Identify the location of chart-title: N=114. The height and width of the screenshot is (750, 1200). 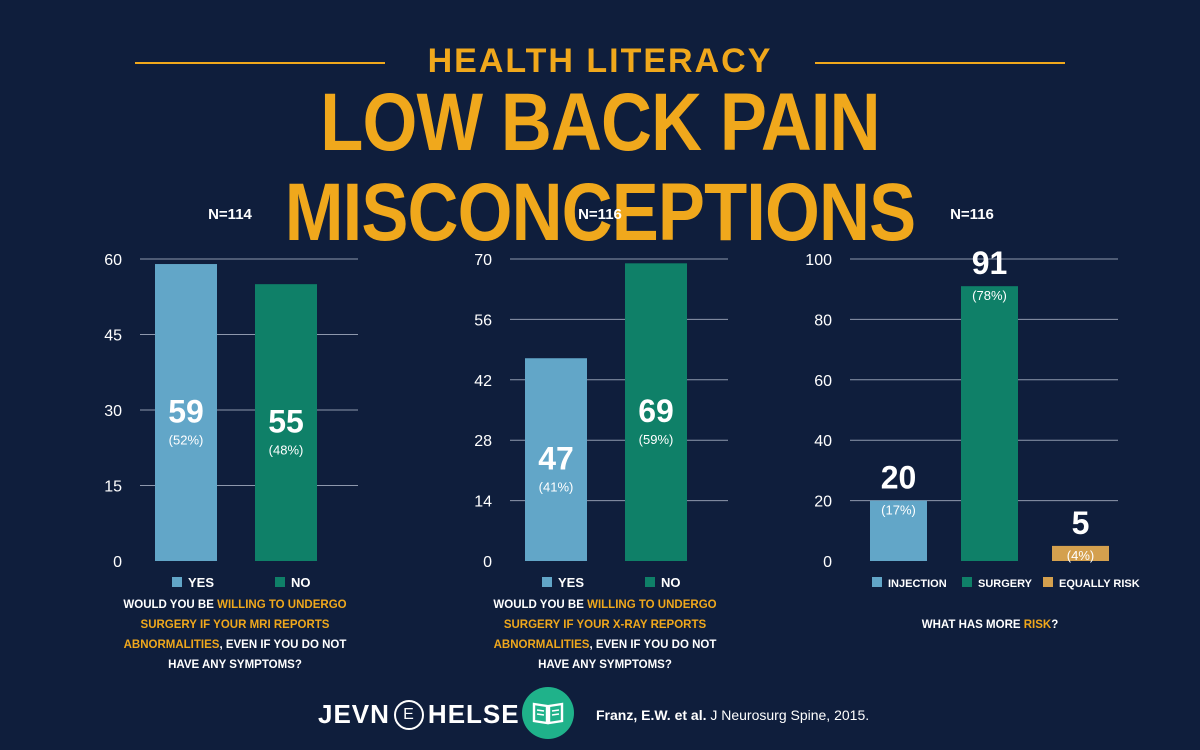
(230, 214).